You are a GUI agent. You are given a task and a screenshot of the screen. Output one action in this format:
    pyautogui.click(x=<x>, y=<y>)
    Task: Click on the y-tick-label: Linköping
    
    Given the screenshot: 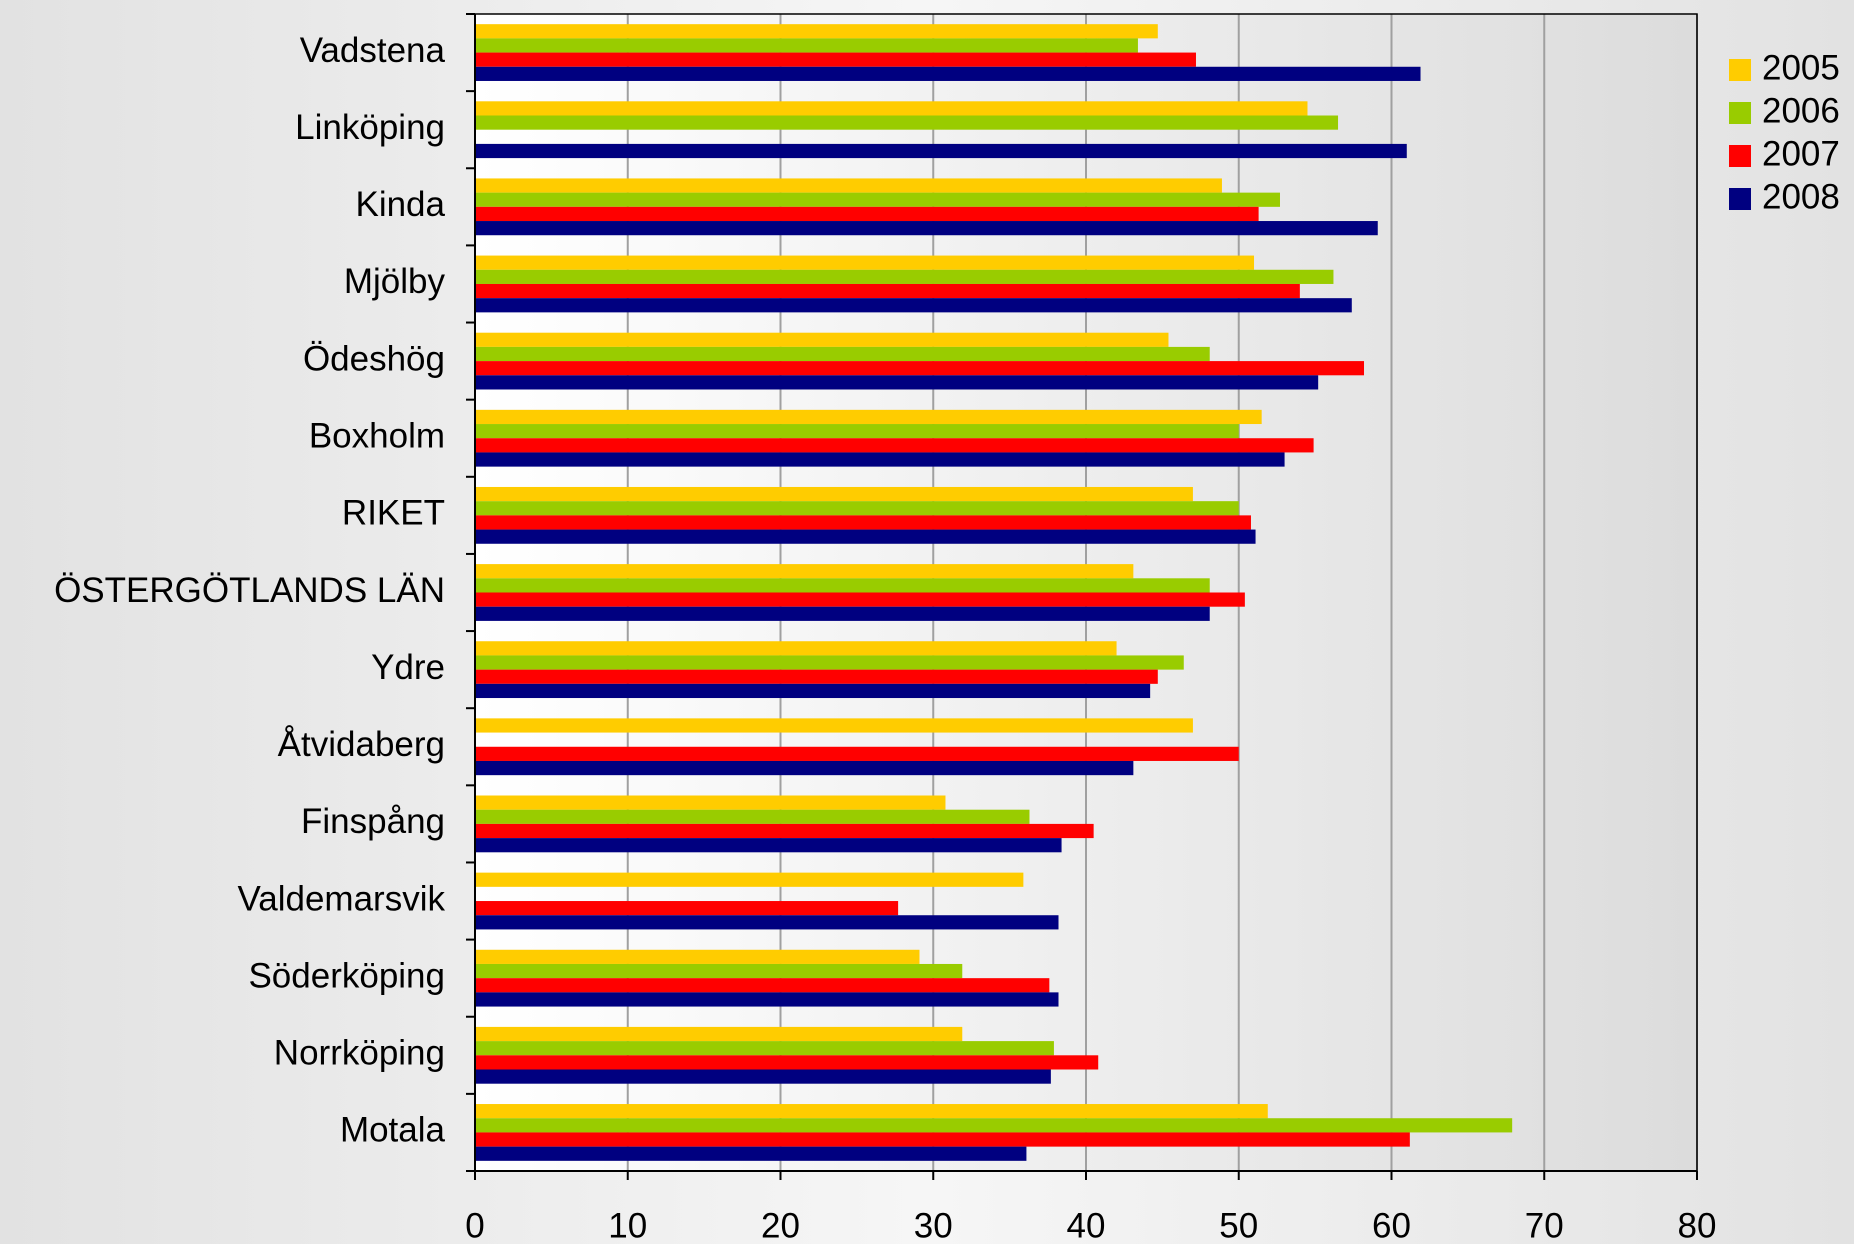 What is the action you would take?
    pyautogui.click(x=370, y=127)
    